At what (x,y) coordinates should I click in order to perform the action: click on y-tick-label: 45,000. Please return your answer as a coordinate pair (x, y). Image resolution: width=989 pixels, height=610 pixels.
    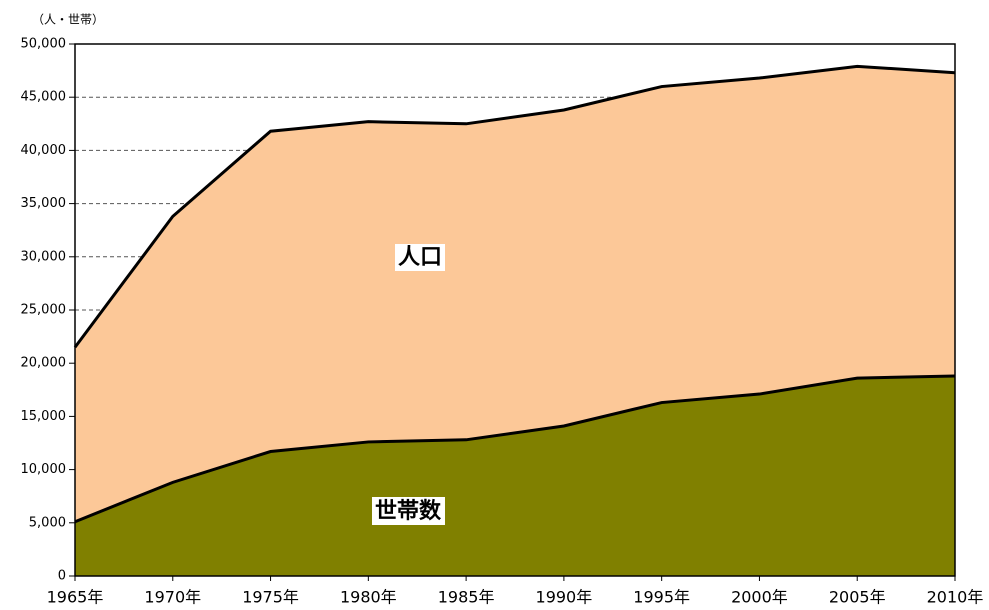
    Looking at the image, I should click on (44, 97).